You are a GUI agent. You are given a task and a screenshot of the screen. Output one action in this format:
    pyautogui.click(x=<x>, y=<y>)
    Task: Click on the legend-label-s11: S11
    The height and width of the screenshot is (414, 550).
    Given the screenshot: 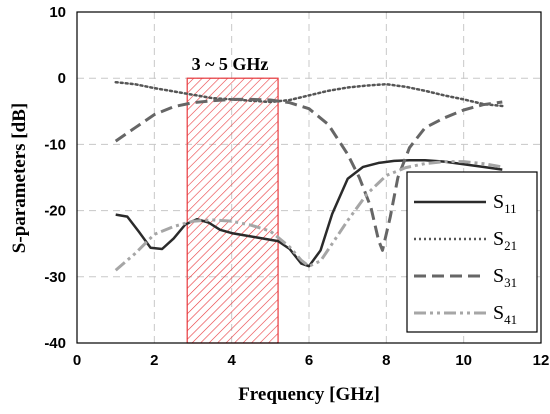 What is the action you would take?
    pyautogui.click(x=505, y=203)
    